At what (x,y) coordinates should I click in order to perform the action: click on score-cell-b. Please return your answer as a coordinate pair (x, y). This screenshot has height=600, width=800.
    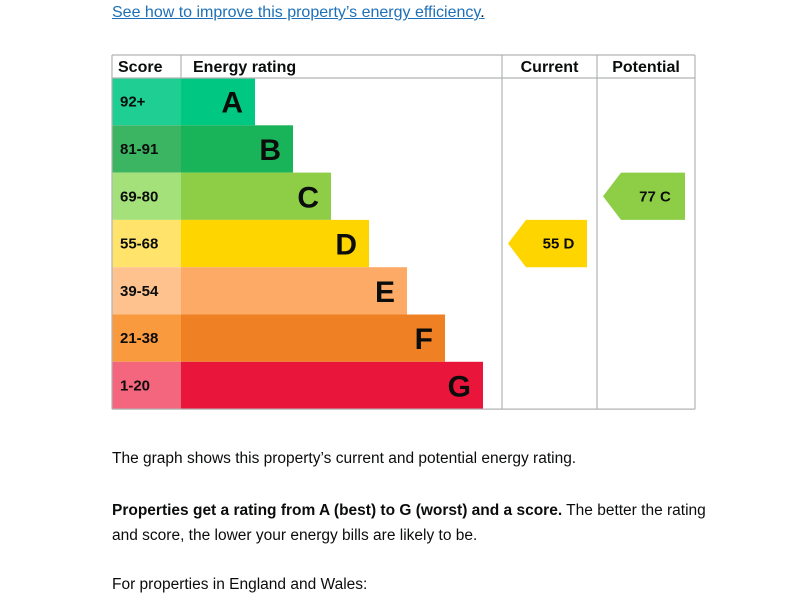
    Looking at the image, I should click on (146, 149).